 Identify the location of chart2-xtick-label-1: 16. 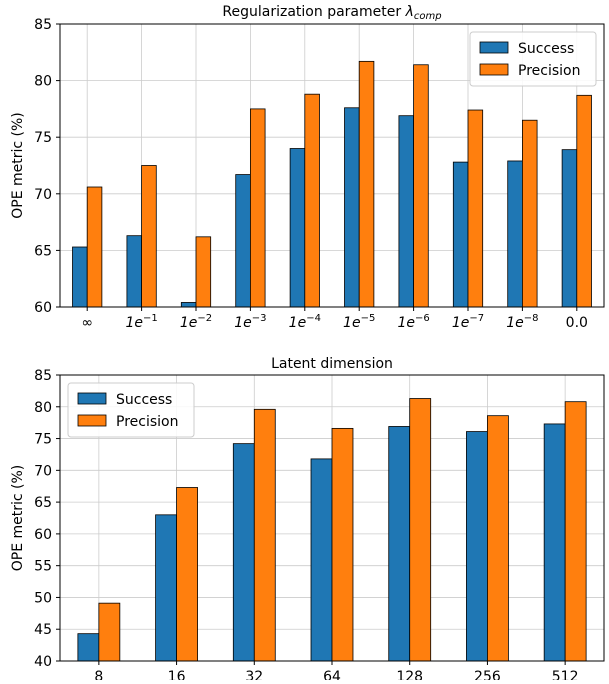
(177, 674).